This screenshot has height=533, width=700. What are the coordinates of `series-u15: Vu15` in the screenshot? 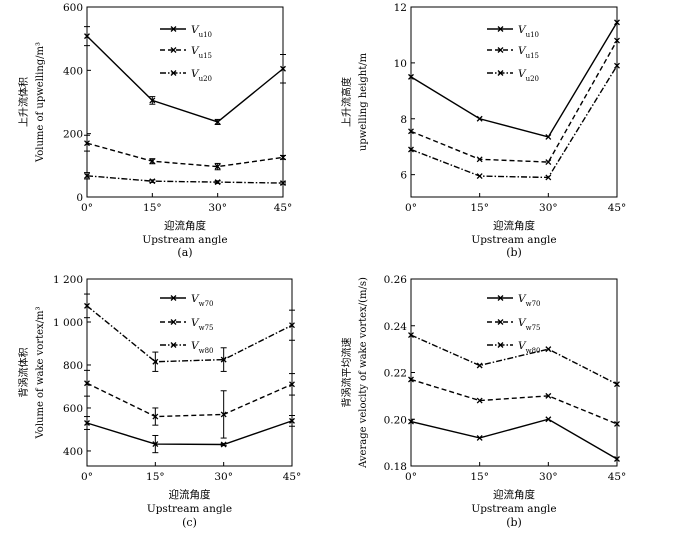 It's located at (514, 101).